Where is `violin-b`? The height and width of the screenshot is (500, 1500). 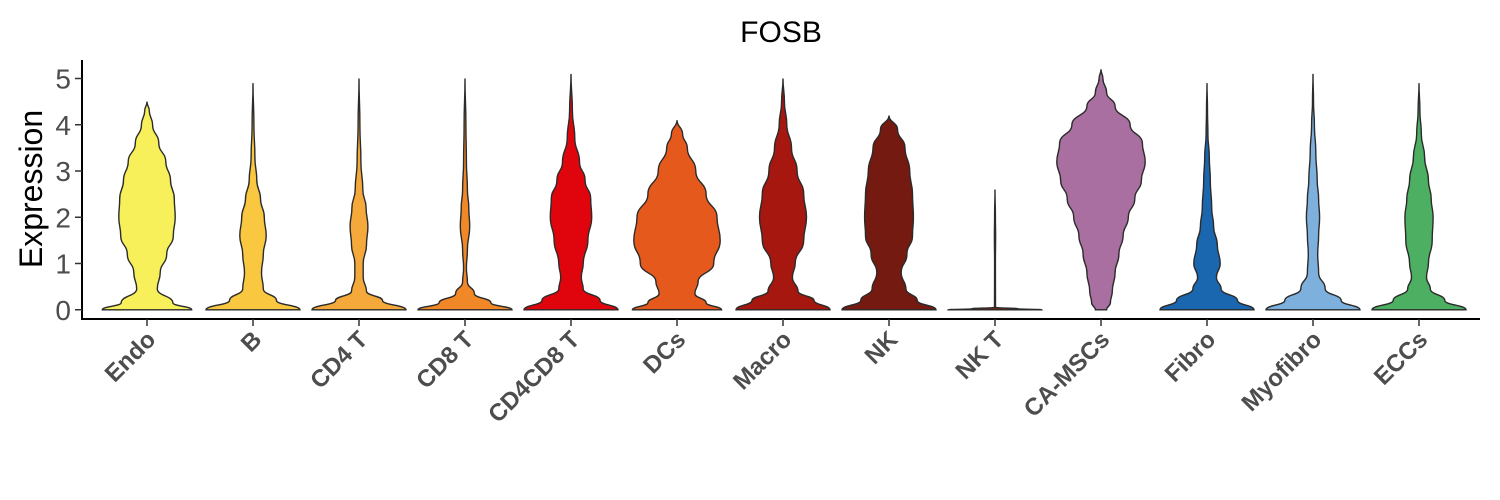
violin-b is located at coordinates (253, 196).